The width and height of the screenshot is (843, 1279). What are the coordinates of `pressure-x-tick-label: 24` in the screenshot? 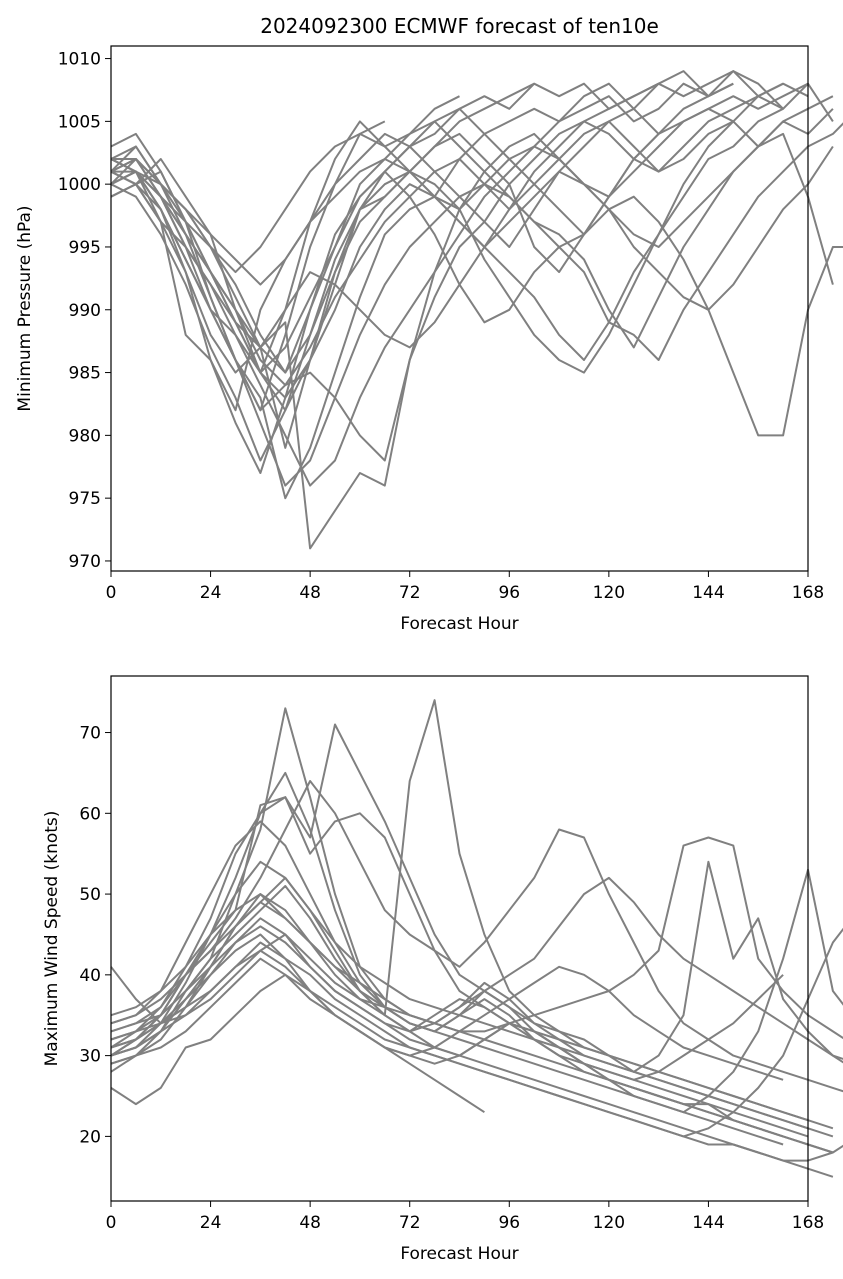 It's located at (211, 593).